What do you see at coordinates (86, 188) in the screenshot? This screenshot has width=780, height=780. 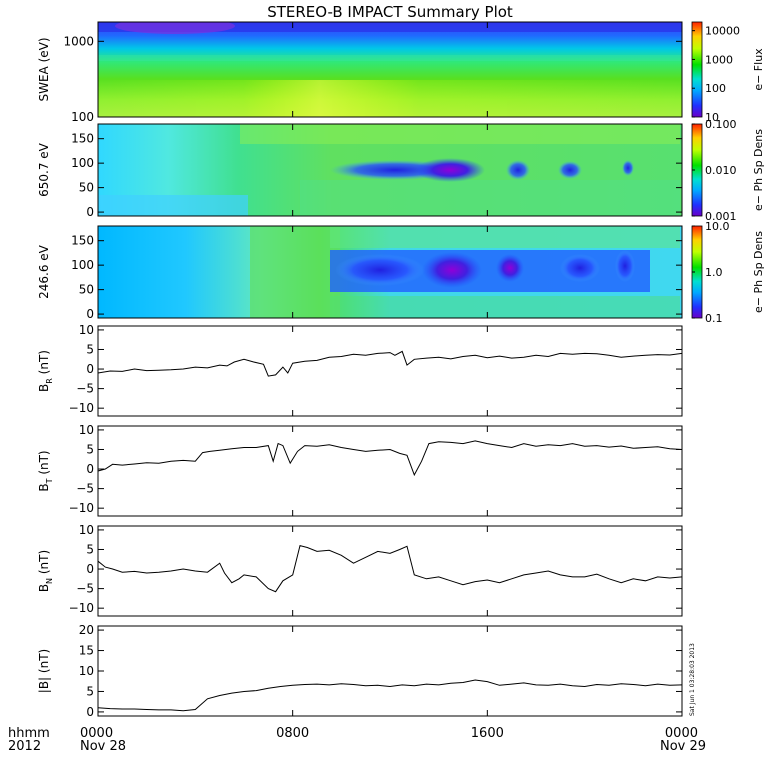 I see `pad650-ytick-label: 50` at bounding box center [86, 188].